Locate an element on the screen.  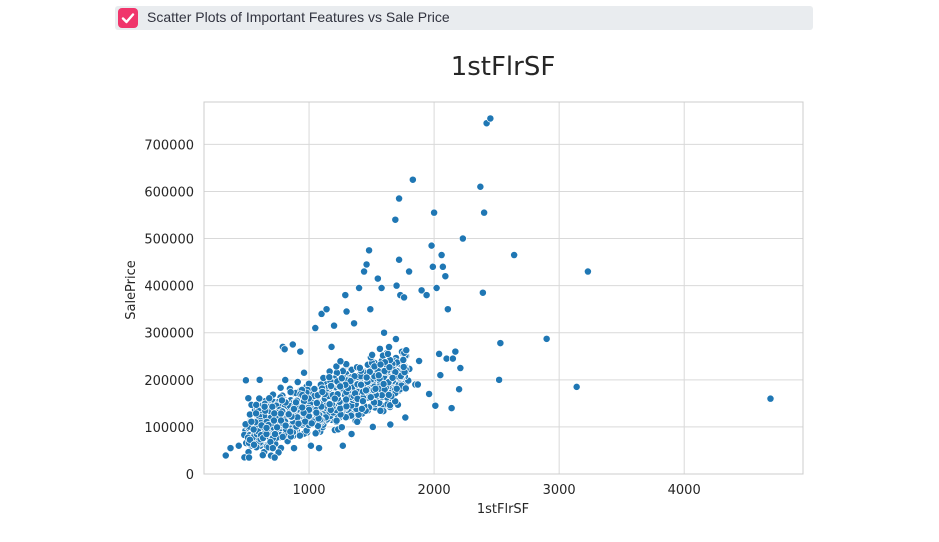
x-axis-label: 1stFlrSF is located at coordinates (503, 509).